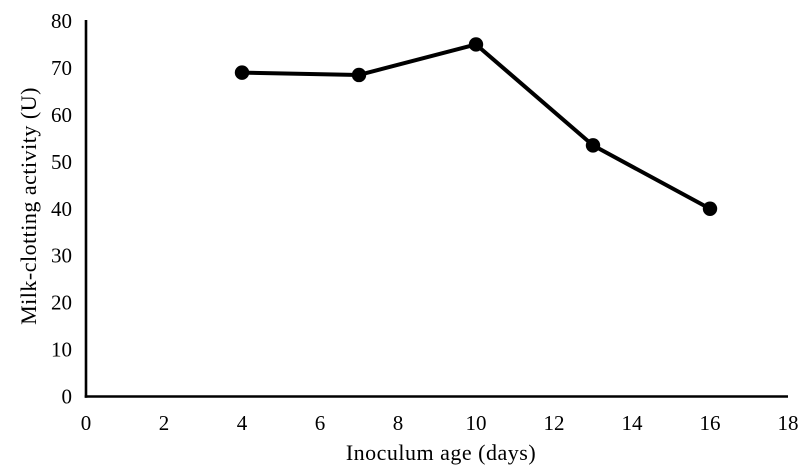 Image resolution: width=806 pixels, height=472 pixels. What do you see at coordinates (476, 423) in the screenshot?
I see `x-tick-label: 10` at bounding box center [476, 423].